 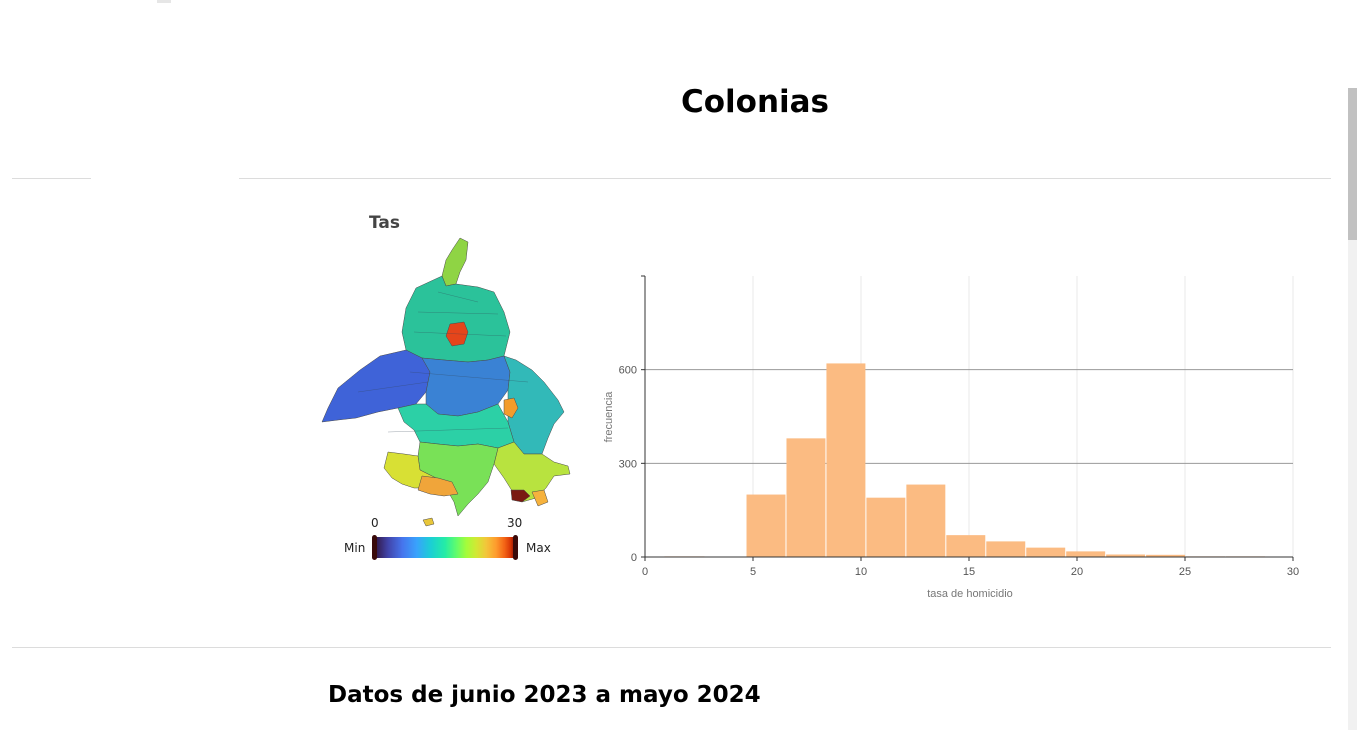 I want to click on map-region-north-central, so click(x=456, y=319).